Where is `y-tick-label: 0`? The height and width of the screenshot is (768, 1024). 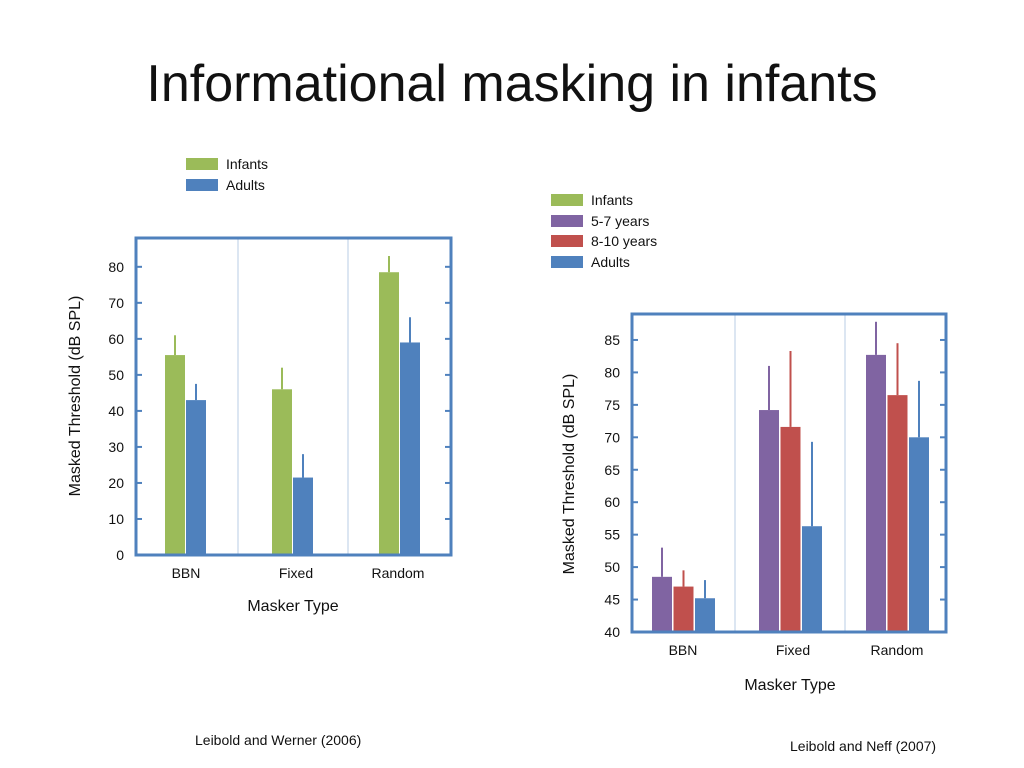 y-tick-label: 0 is located at coordinates (120, 555).